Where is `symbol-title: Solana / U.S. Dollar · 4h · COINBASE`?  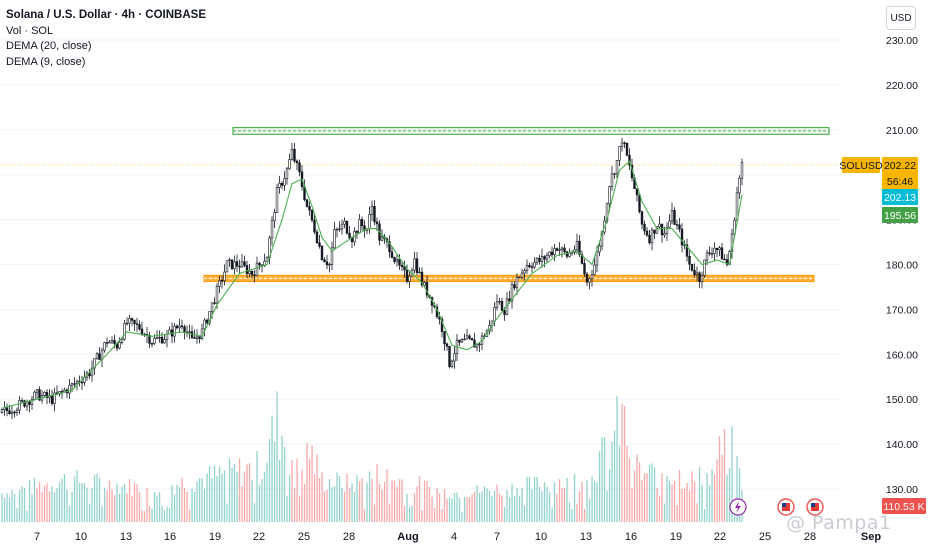
symbol-title: Solana / U.S. Dollar · 4h · COINBASE is located at coordinates (106, 15).